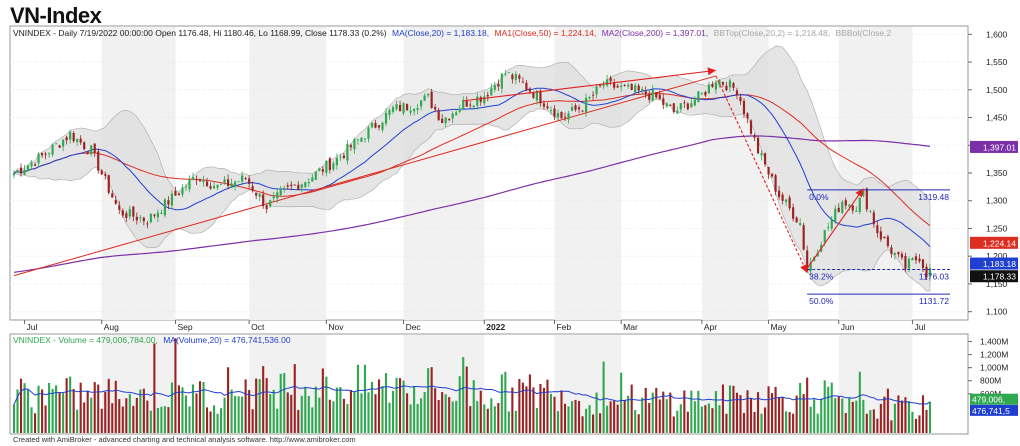  Describe the element at coordinates (859, 193) in the screenshot. I see `rebound-arrow-head` at that location.